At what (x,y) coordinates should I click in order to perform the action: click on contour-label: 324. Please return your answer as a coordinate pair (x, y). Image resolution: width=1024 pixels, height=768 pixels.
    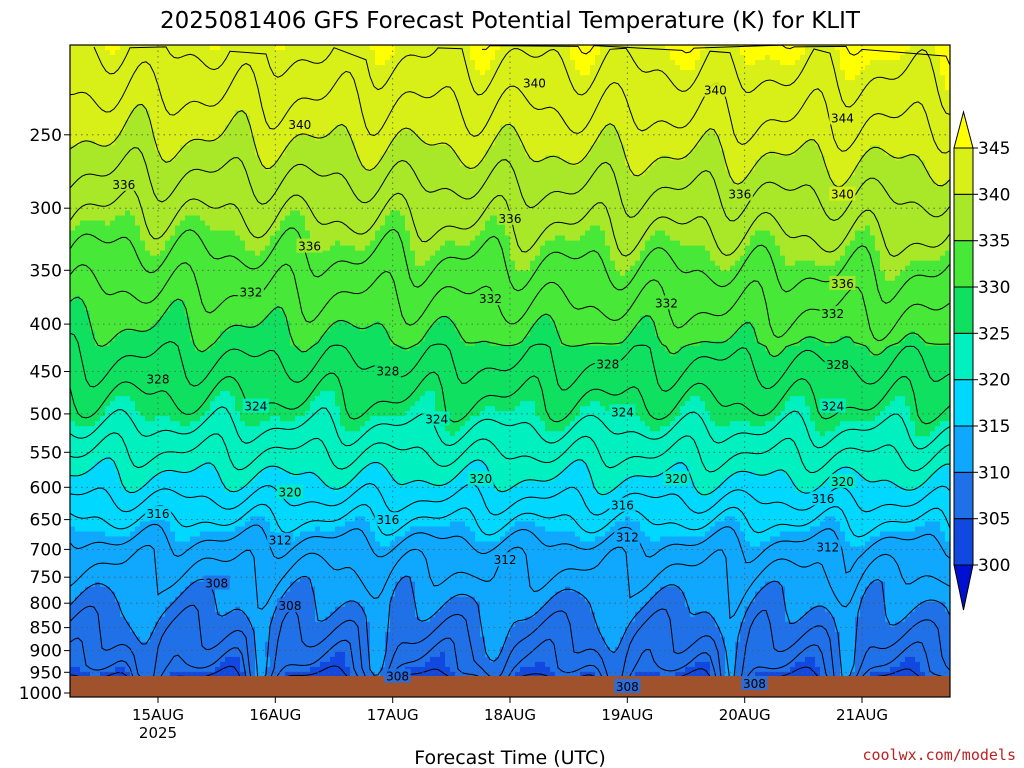
    Looking at the image, I should click on (832, 407).